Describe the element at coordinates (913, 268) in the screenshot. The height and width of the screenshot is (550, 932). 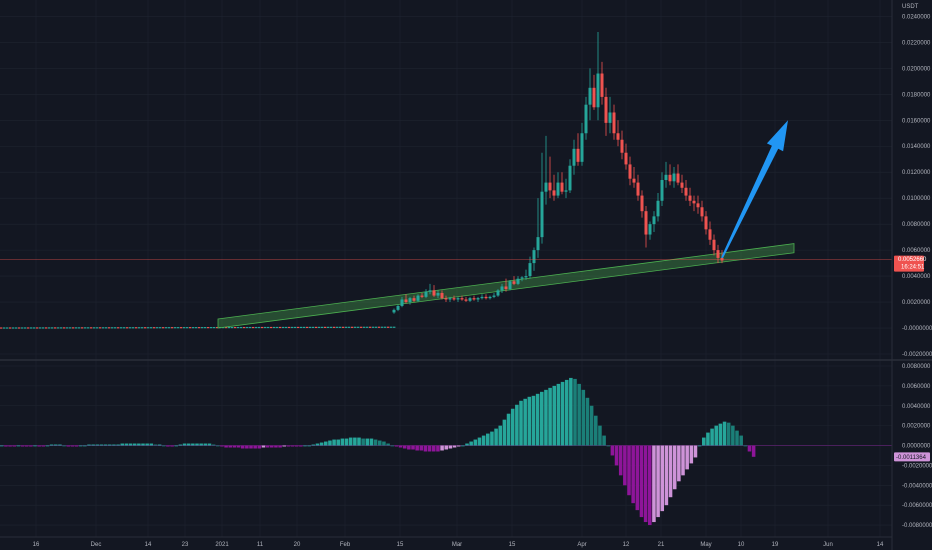
I see `bar-countdown: 16:24:51` at that location.